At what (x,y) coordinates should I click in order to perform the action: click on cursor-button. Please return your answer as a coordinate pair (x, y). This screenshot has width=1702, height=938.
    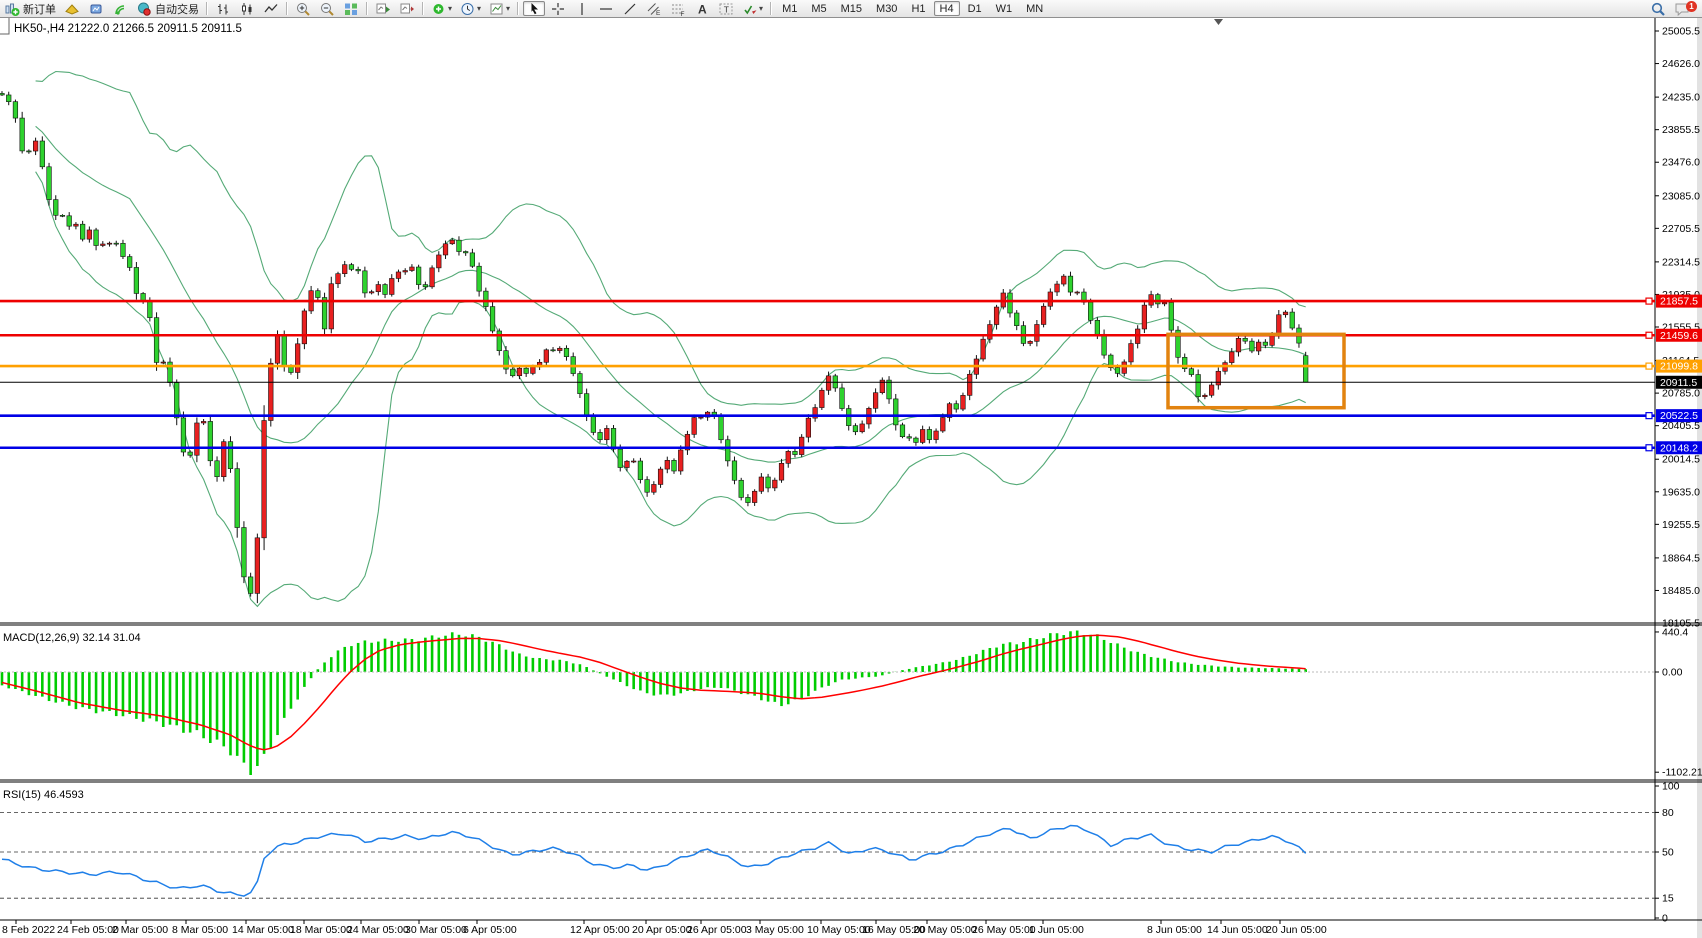
    Looking at the image, I should click on (534, 8).